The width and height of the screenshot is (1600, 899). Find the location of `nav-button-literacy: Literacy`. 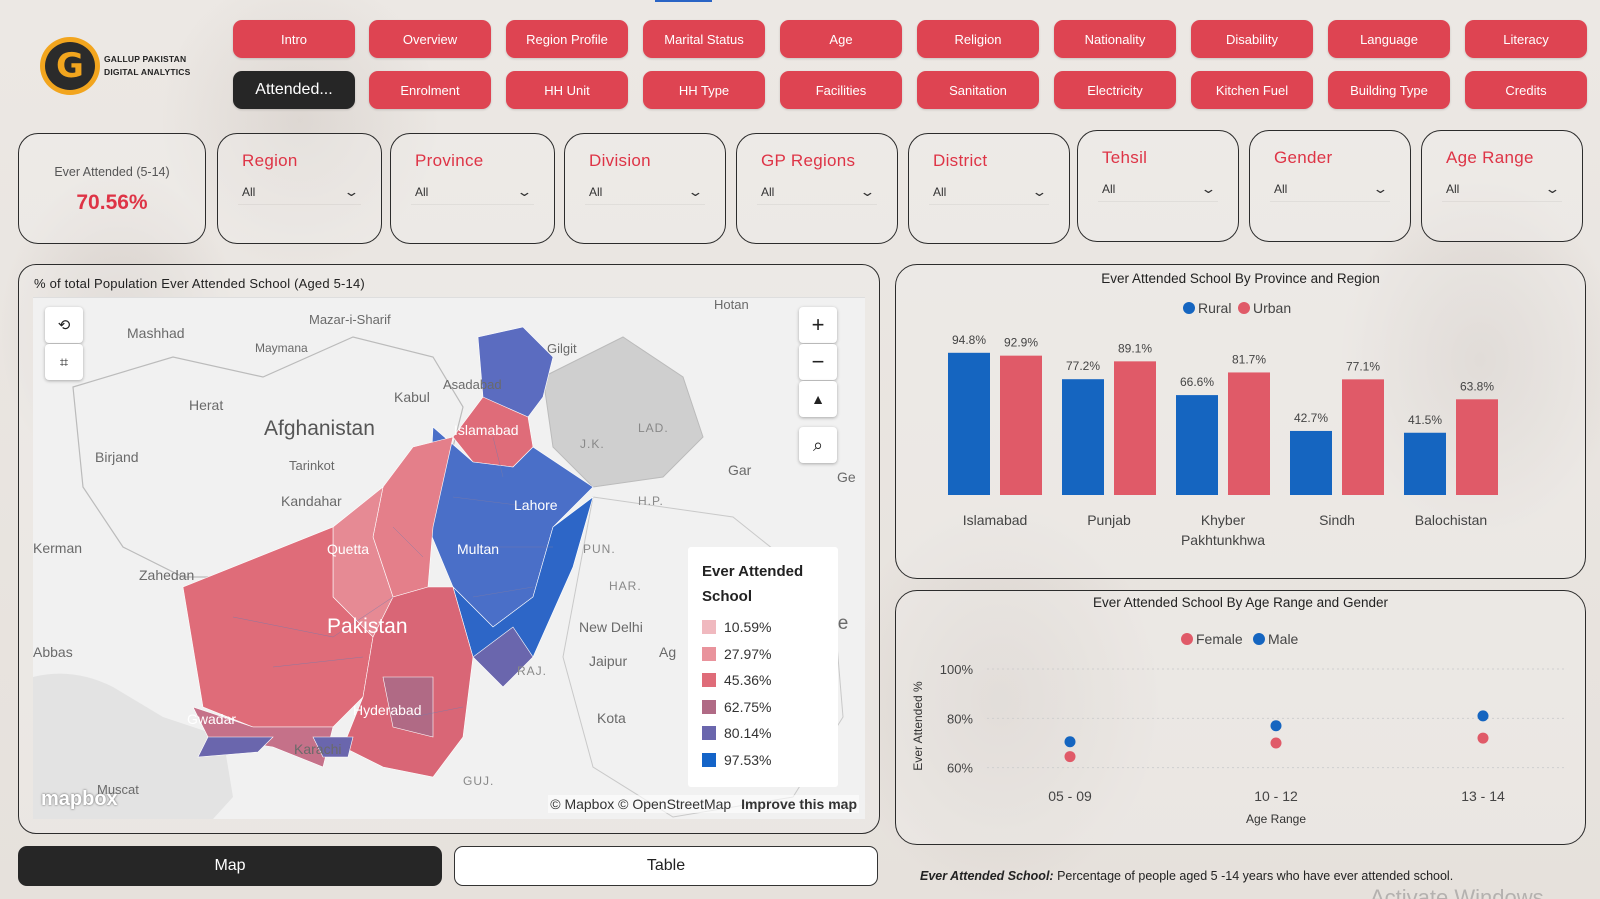

nav-button-literacy: Literacy is located at coordinates (1526, 39).